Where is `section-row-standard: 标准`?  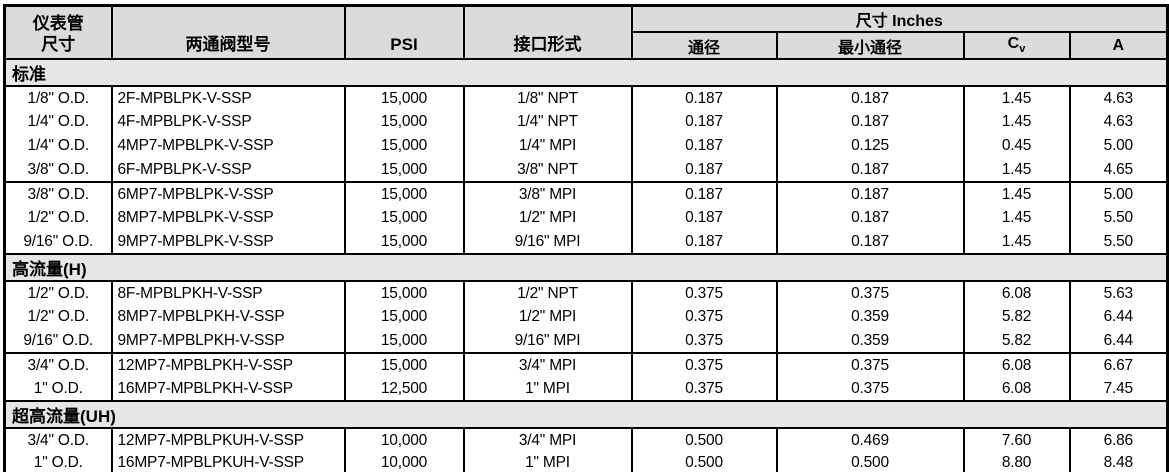
section-row-standard: 标准 is located at coordinates (586, 72).